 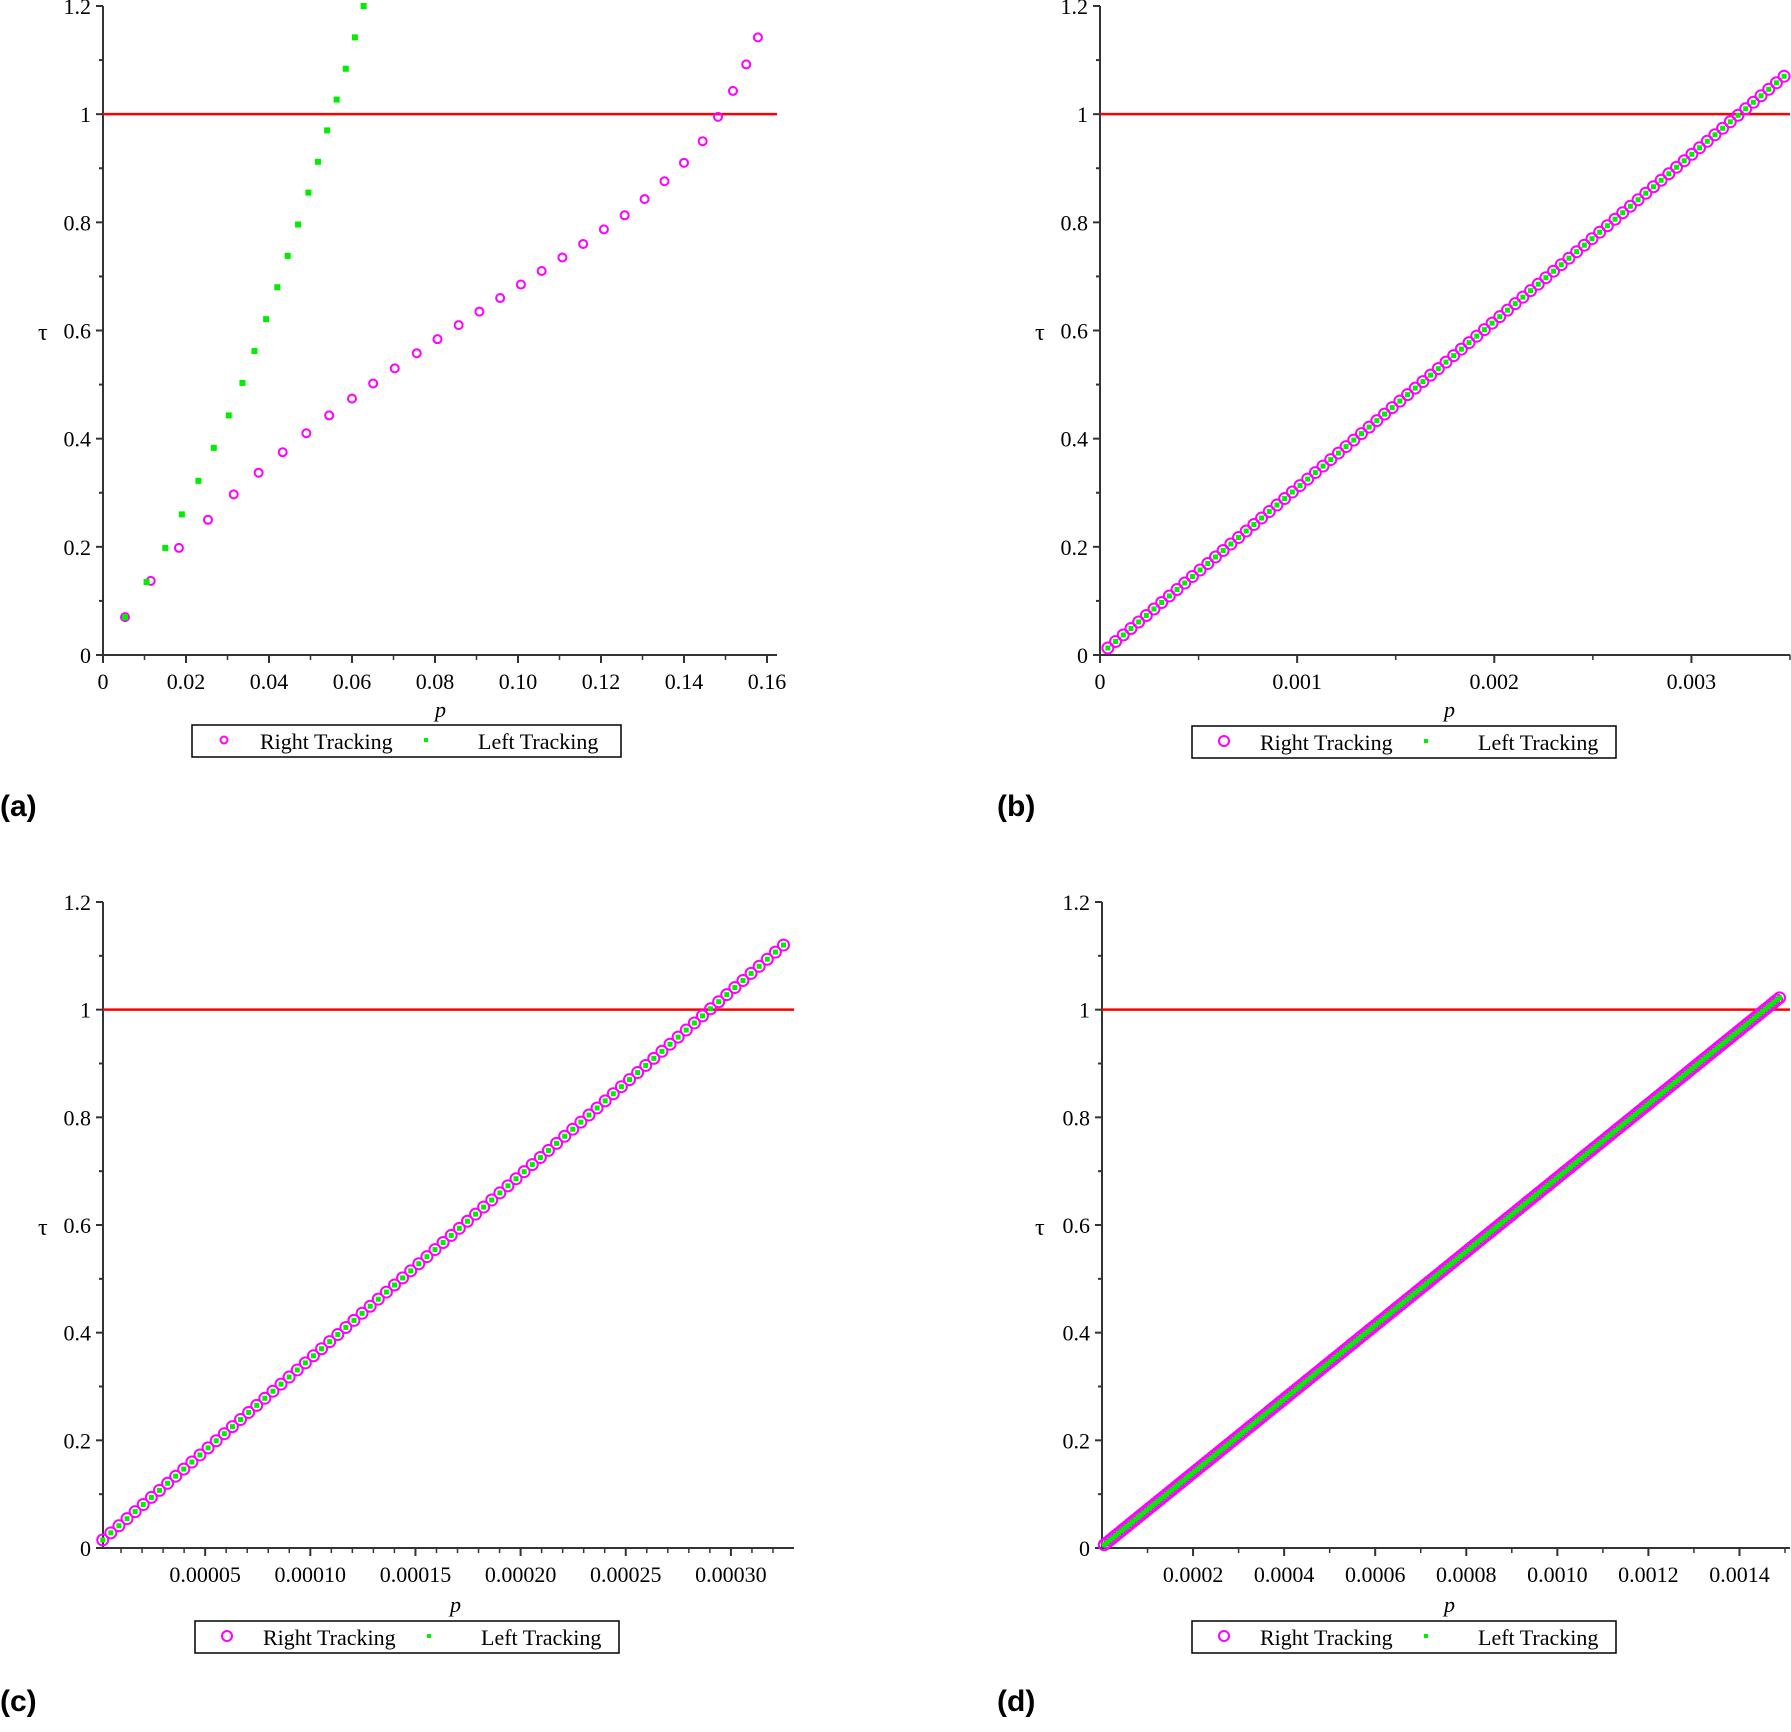 What do you see at coordinates (684, 681) in the screenshot?
I see `x-tick-label: 0.14` at bounding box center [684, 681].